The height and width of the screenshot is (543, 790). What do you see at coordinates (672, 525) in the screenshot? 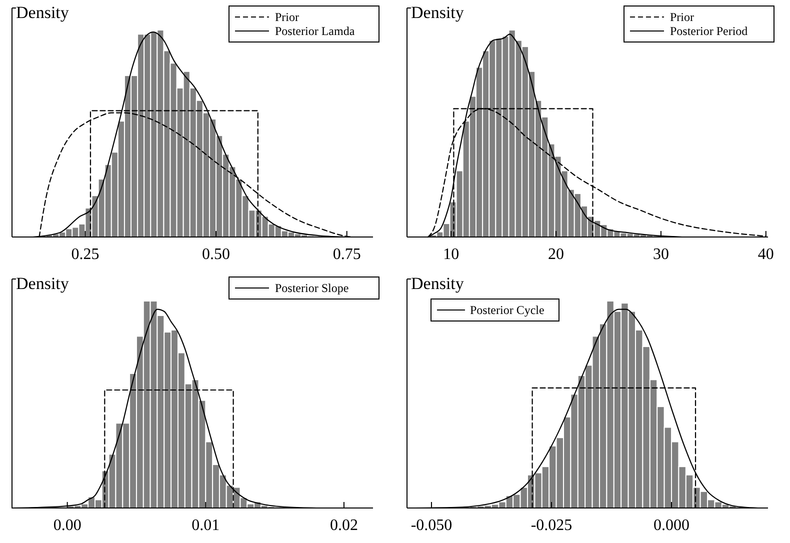
I see `x-tick-label: 0.000` at bounding box center [672, 525].